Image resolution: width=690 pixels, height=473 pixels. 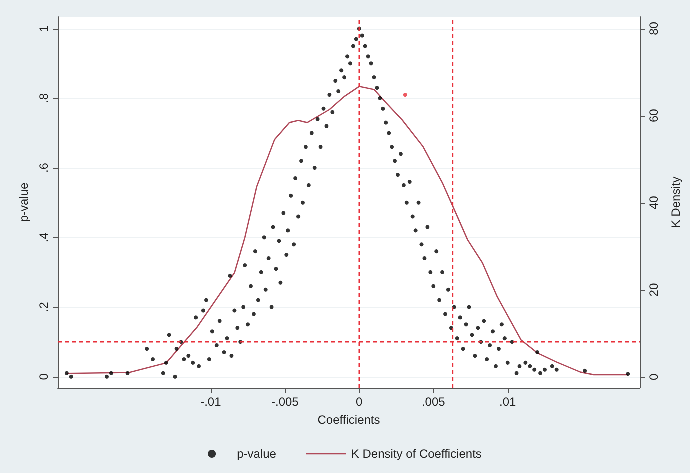 What do you see at coordinates (257, 454) in the screenshot?
I see `legend-label: p-value` at bounding box center [257, 454].